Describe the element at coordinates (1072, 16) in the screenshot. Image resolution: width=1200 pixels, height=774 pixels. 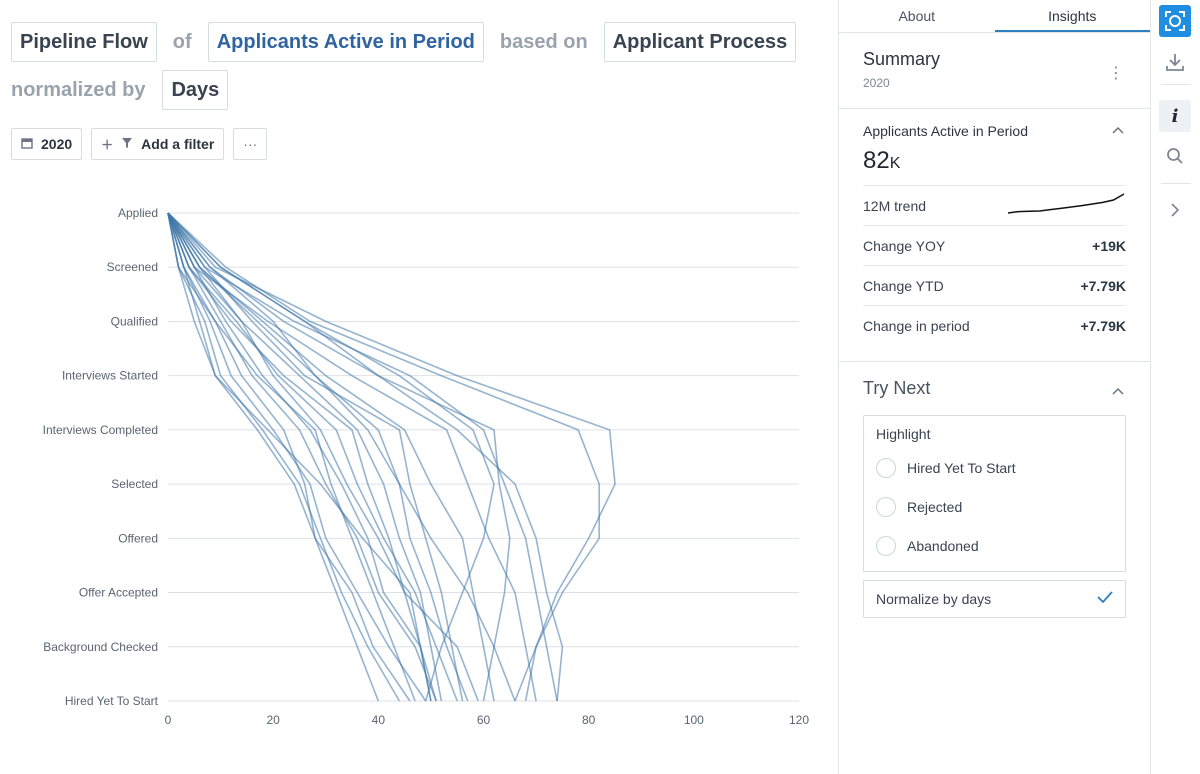
I see `tab-insights: Insights` at that location.